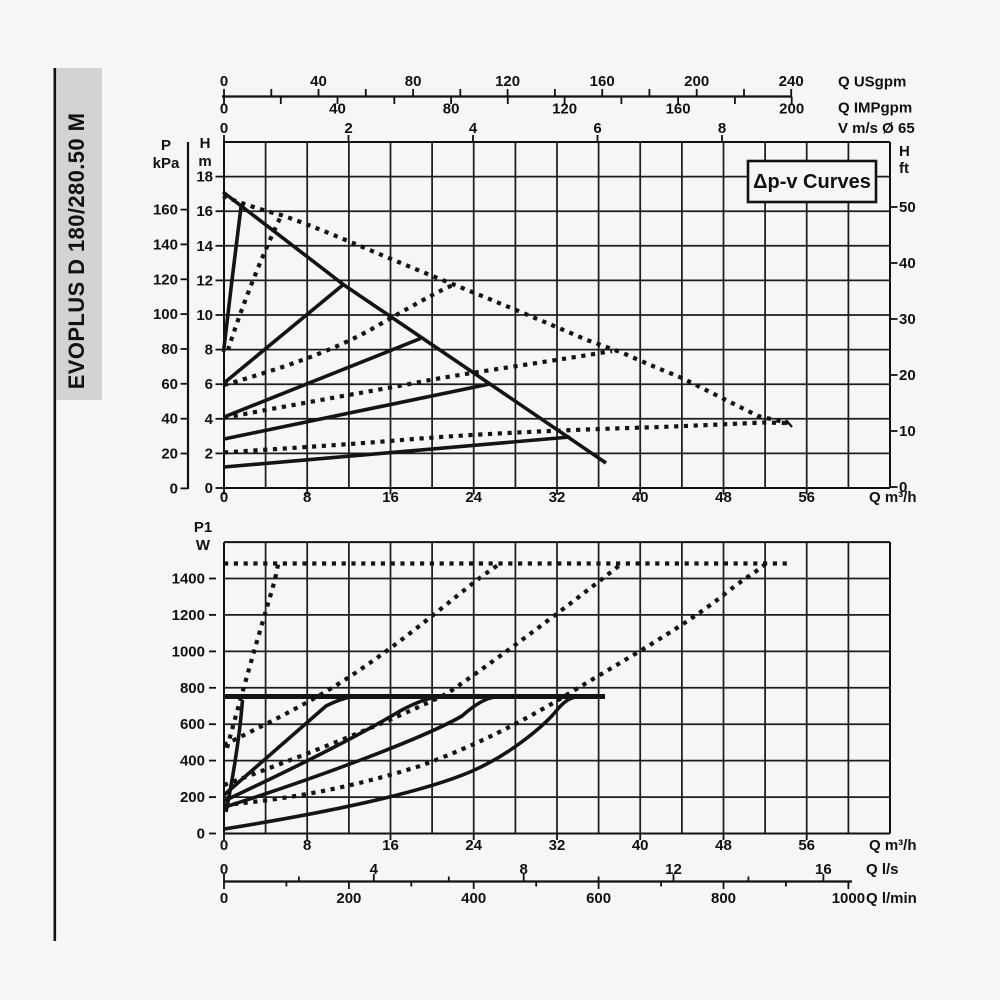 The image size is (1000, 1000). What do you see at coordinates (203, 527) in the screenshot?
I see `svg-text: P1` at bounding box center [203, 527].